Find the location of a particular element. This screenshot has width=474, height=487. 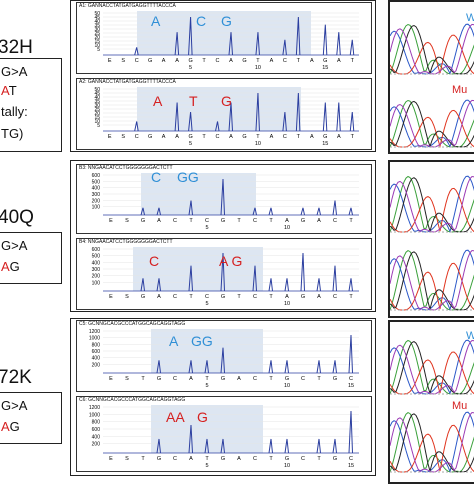

mutation-3-line-2: AG is located at coordinates (10, 427).